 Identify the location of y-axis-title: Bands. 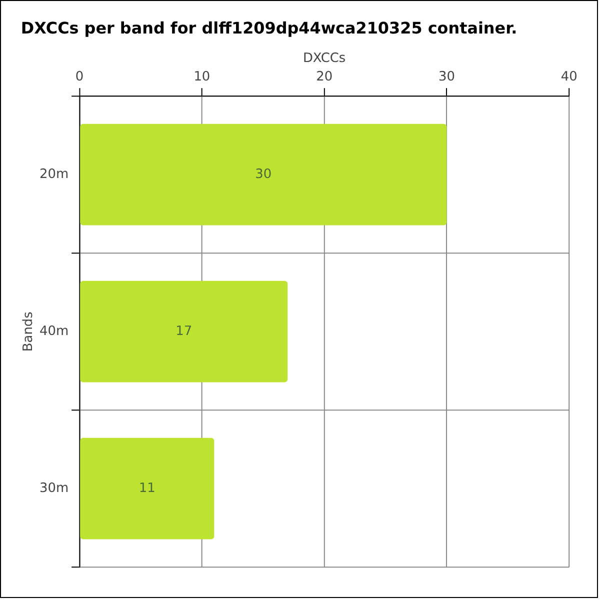
(28, 331).